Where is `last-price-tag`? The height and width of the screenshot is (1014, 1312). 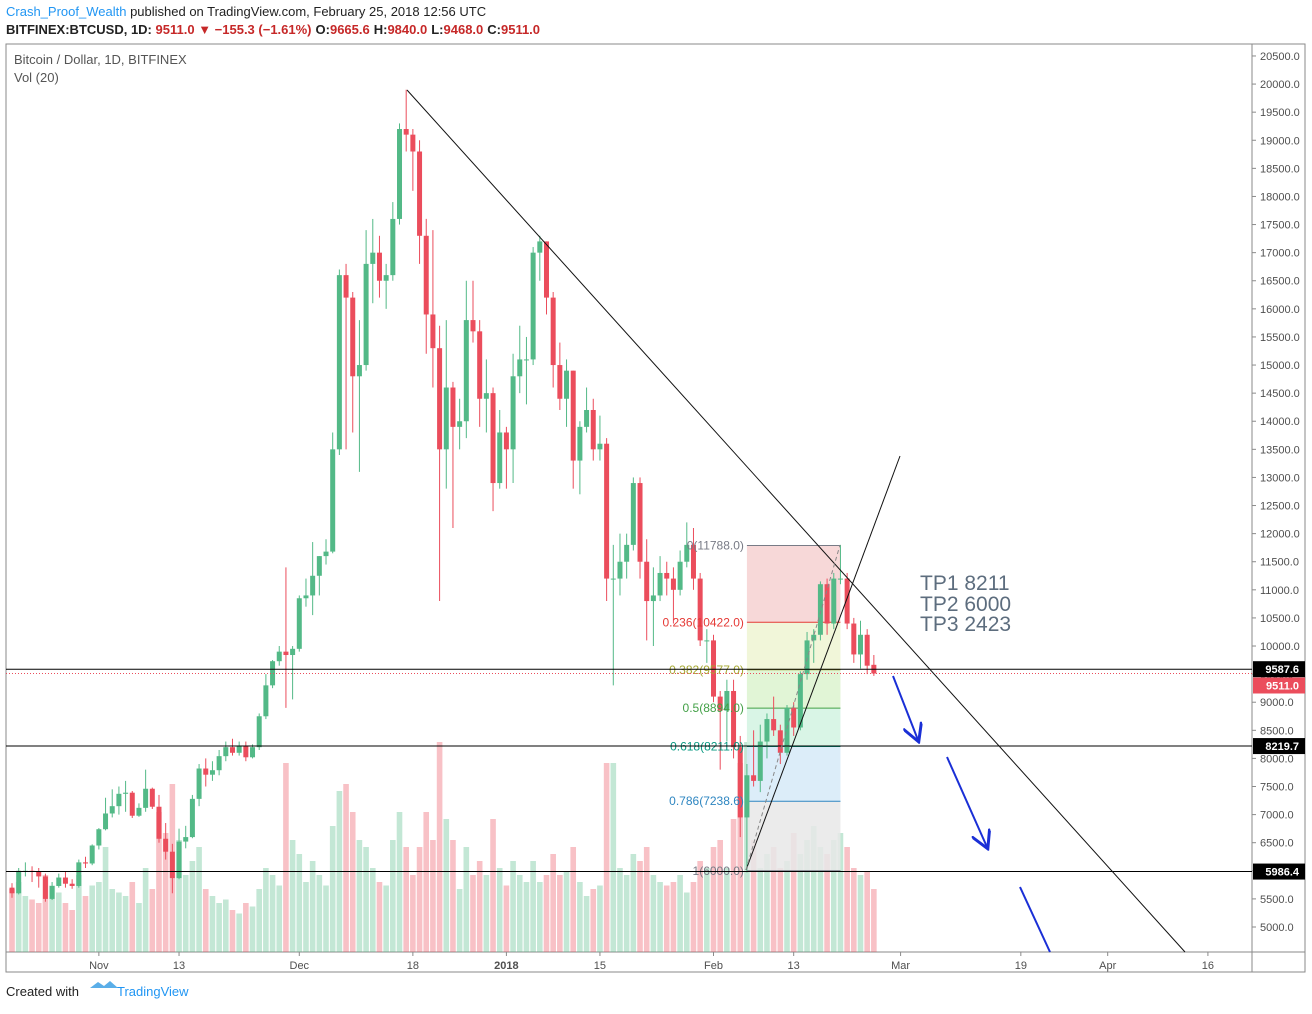
last-price-tag is located at coordinates (1279, 685).